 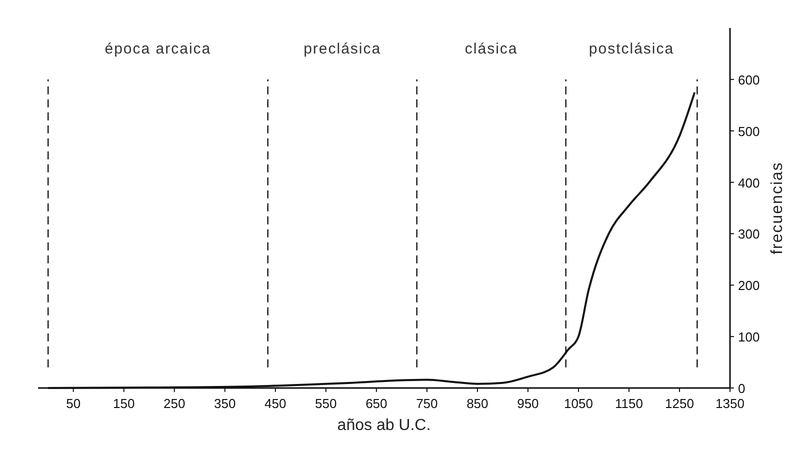 What do you see at coordinates (749, 80) in the screenshot?
I see `y-tick-label: 600` at bounding box center [749, 80].